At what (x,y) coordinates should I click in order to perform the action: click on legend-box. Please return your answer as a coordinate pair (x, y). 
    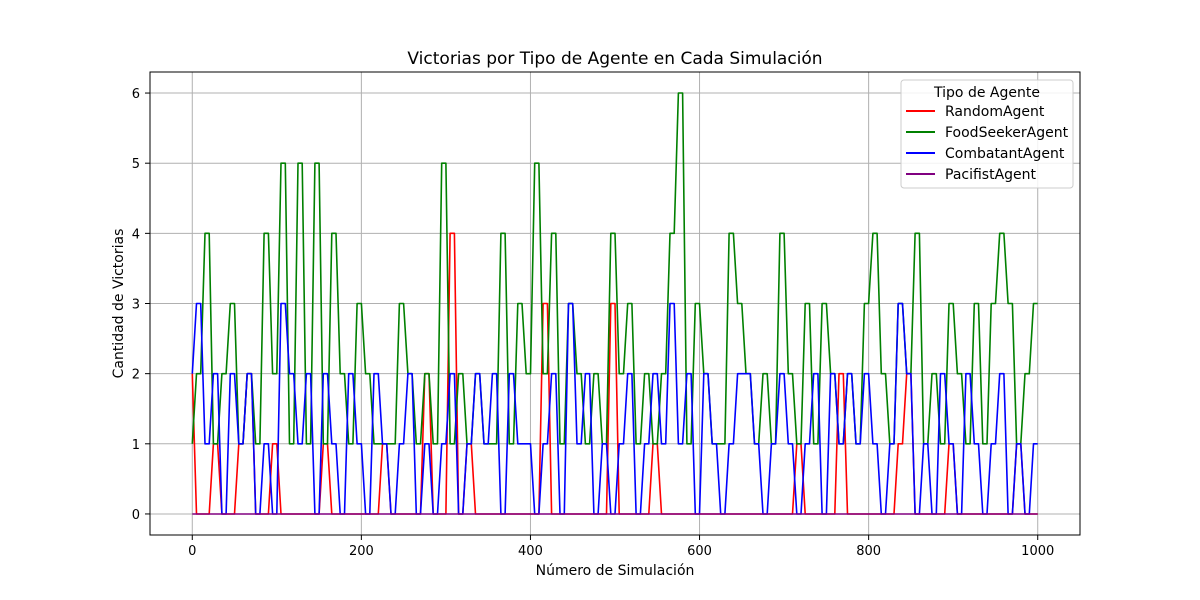
    Looking at the image, I should click on (987, 134).